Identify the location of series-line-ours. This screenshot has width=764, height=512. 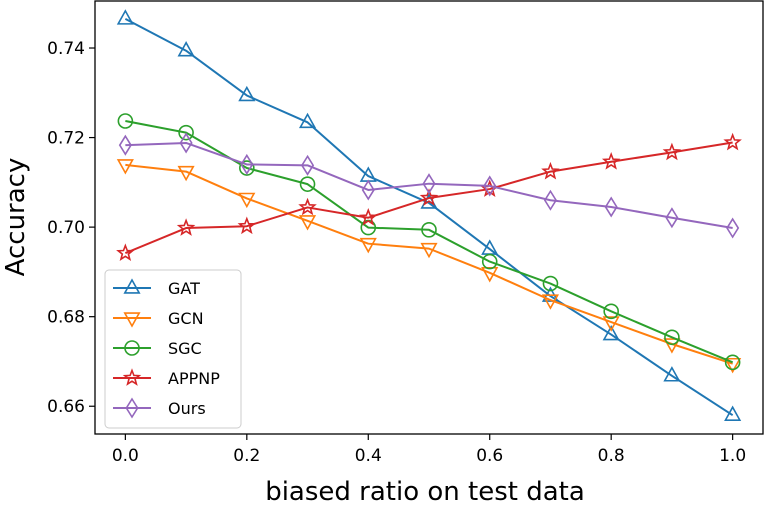
(429, 185).